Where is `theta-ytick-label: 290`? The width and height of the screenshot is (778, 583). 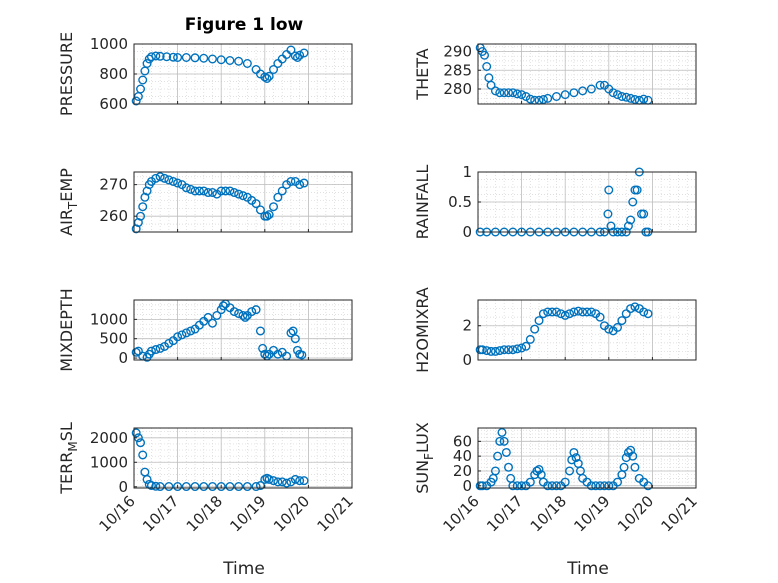
theta-ytick-label: 290 is located at coordinates (457, 52).